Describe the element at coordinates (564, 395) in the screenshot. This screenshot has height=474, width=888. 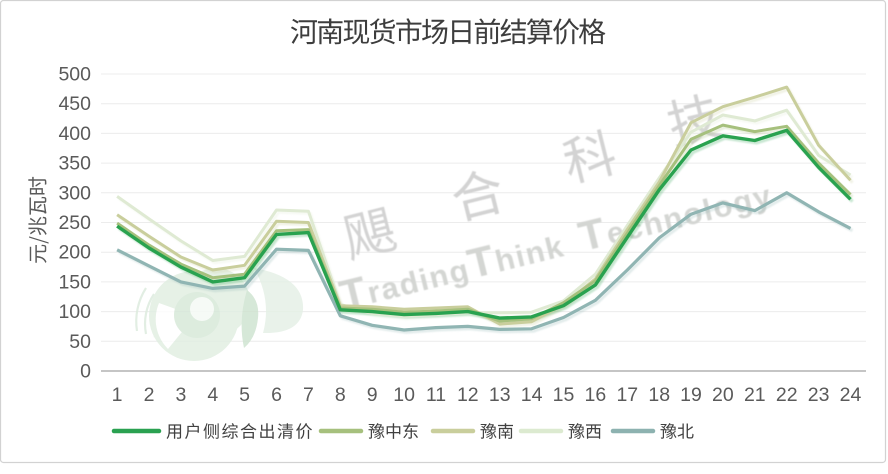
I see `svg-text: 15` at that location.